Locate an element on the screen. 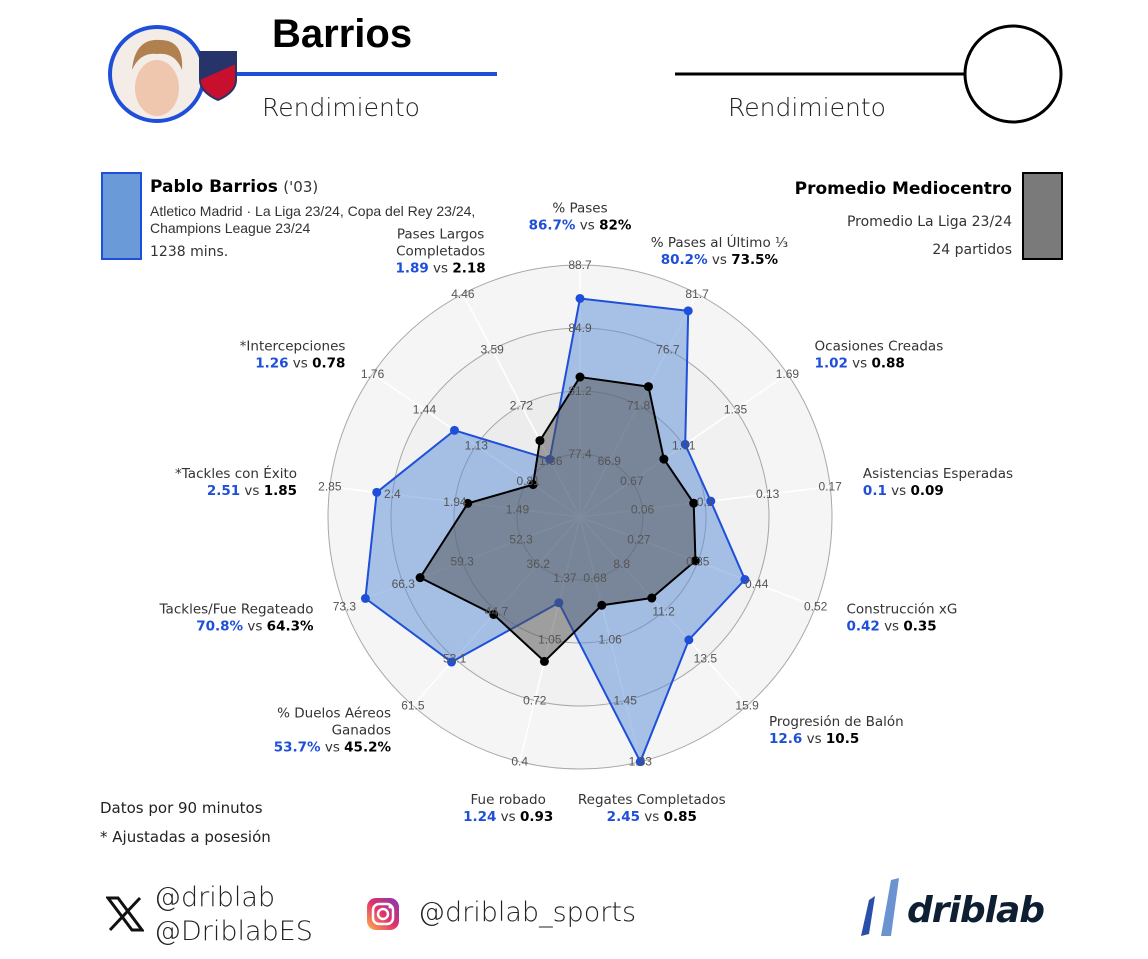 This screenshot has height=959, width=1148. tick-label: 2.85 is located at coordinates (330, 487).